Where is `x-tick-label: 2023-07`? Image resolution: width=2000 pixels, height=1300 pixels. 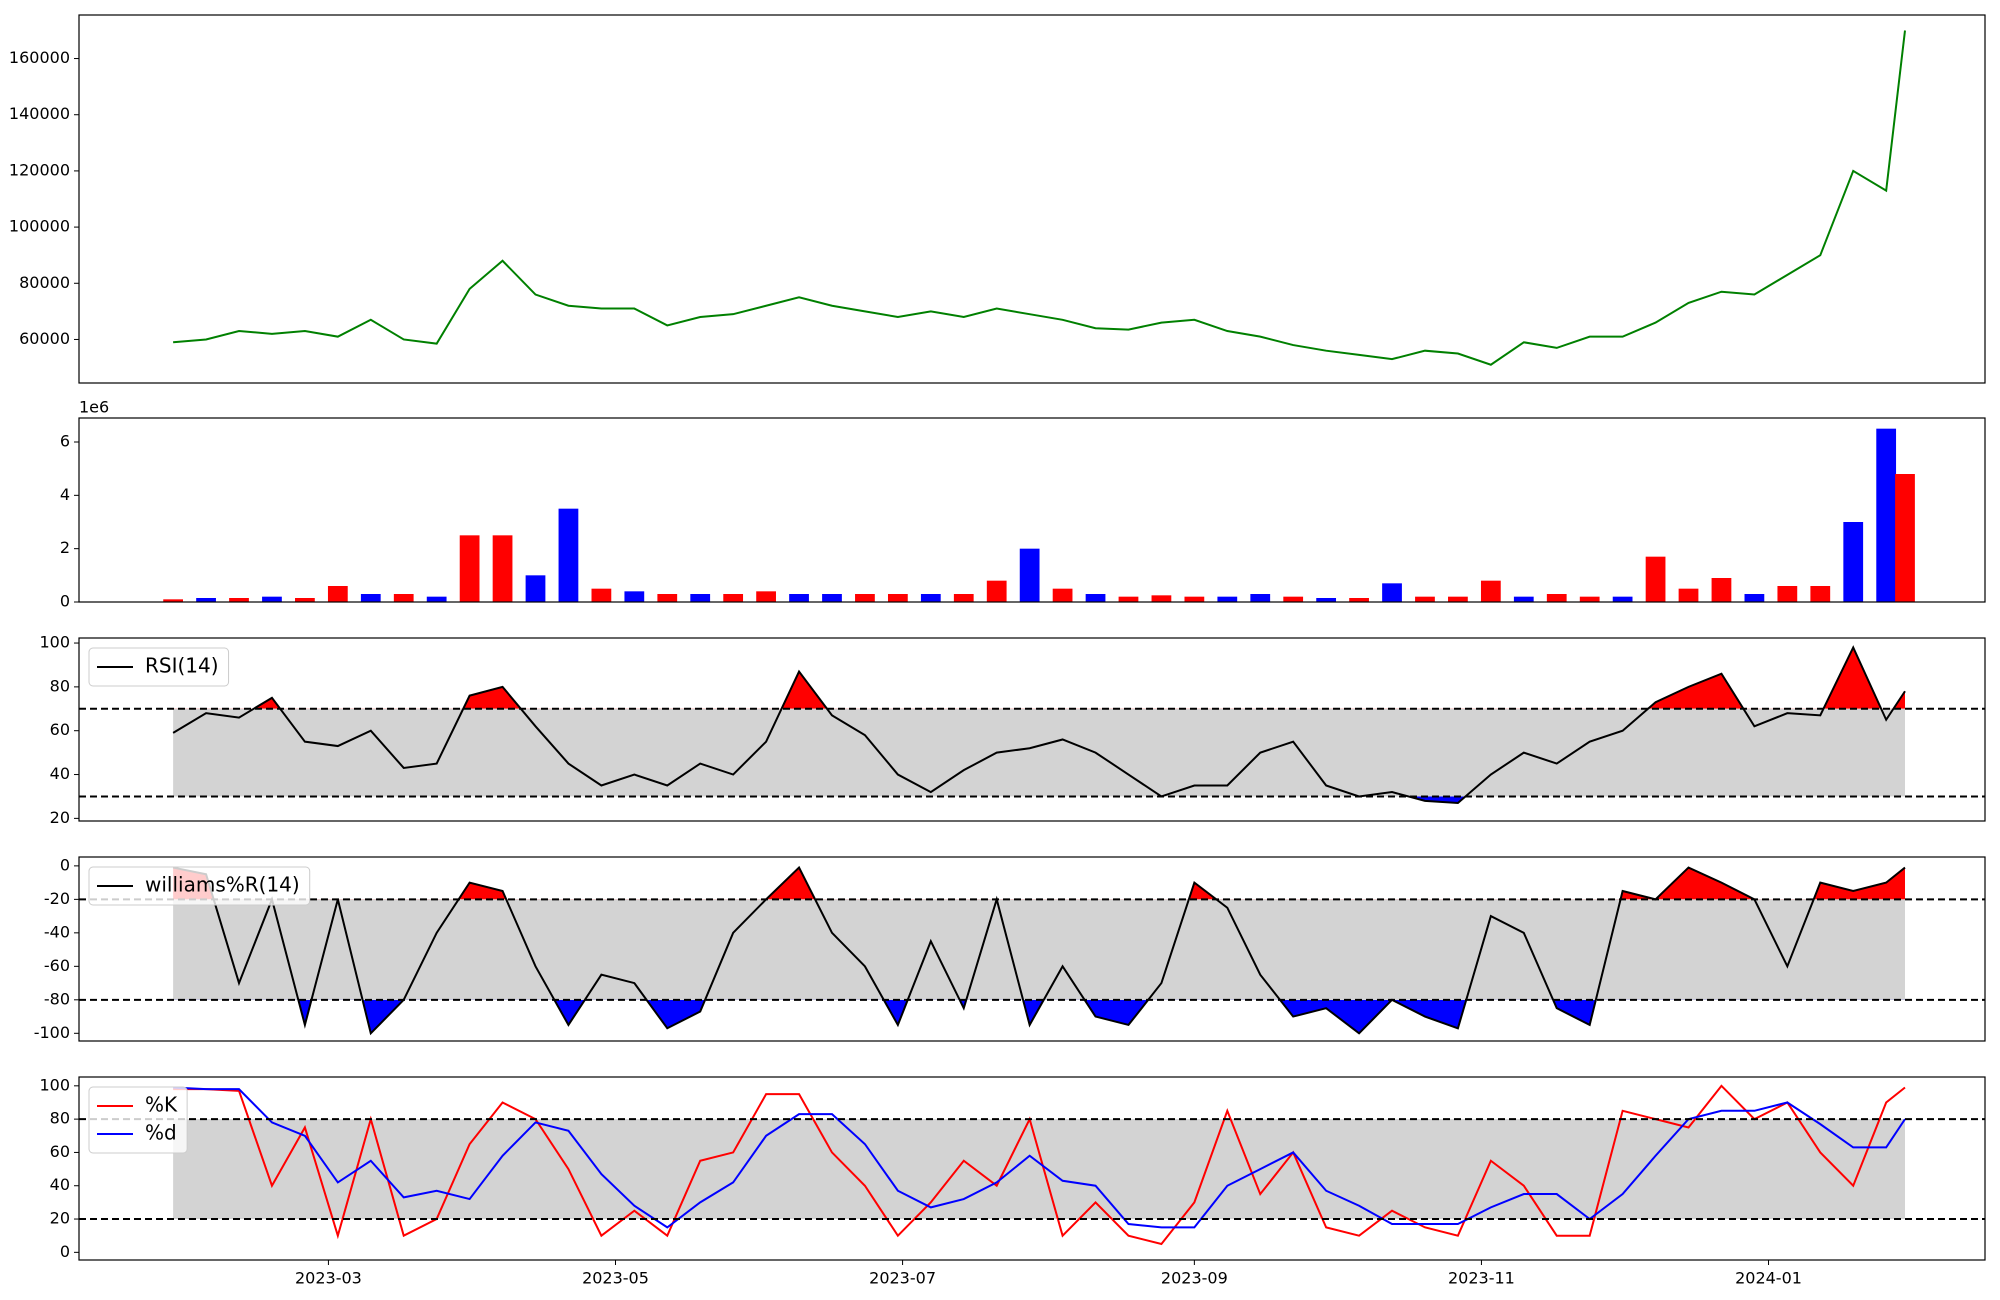 x-tick-label: 2023-07 is located at coordinates (902, 1278).